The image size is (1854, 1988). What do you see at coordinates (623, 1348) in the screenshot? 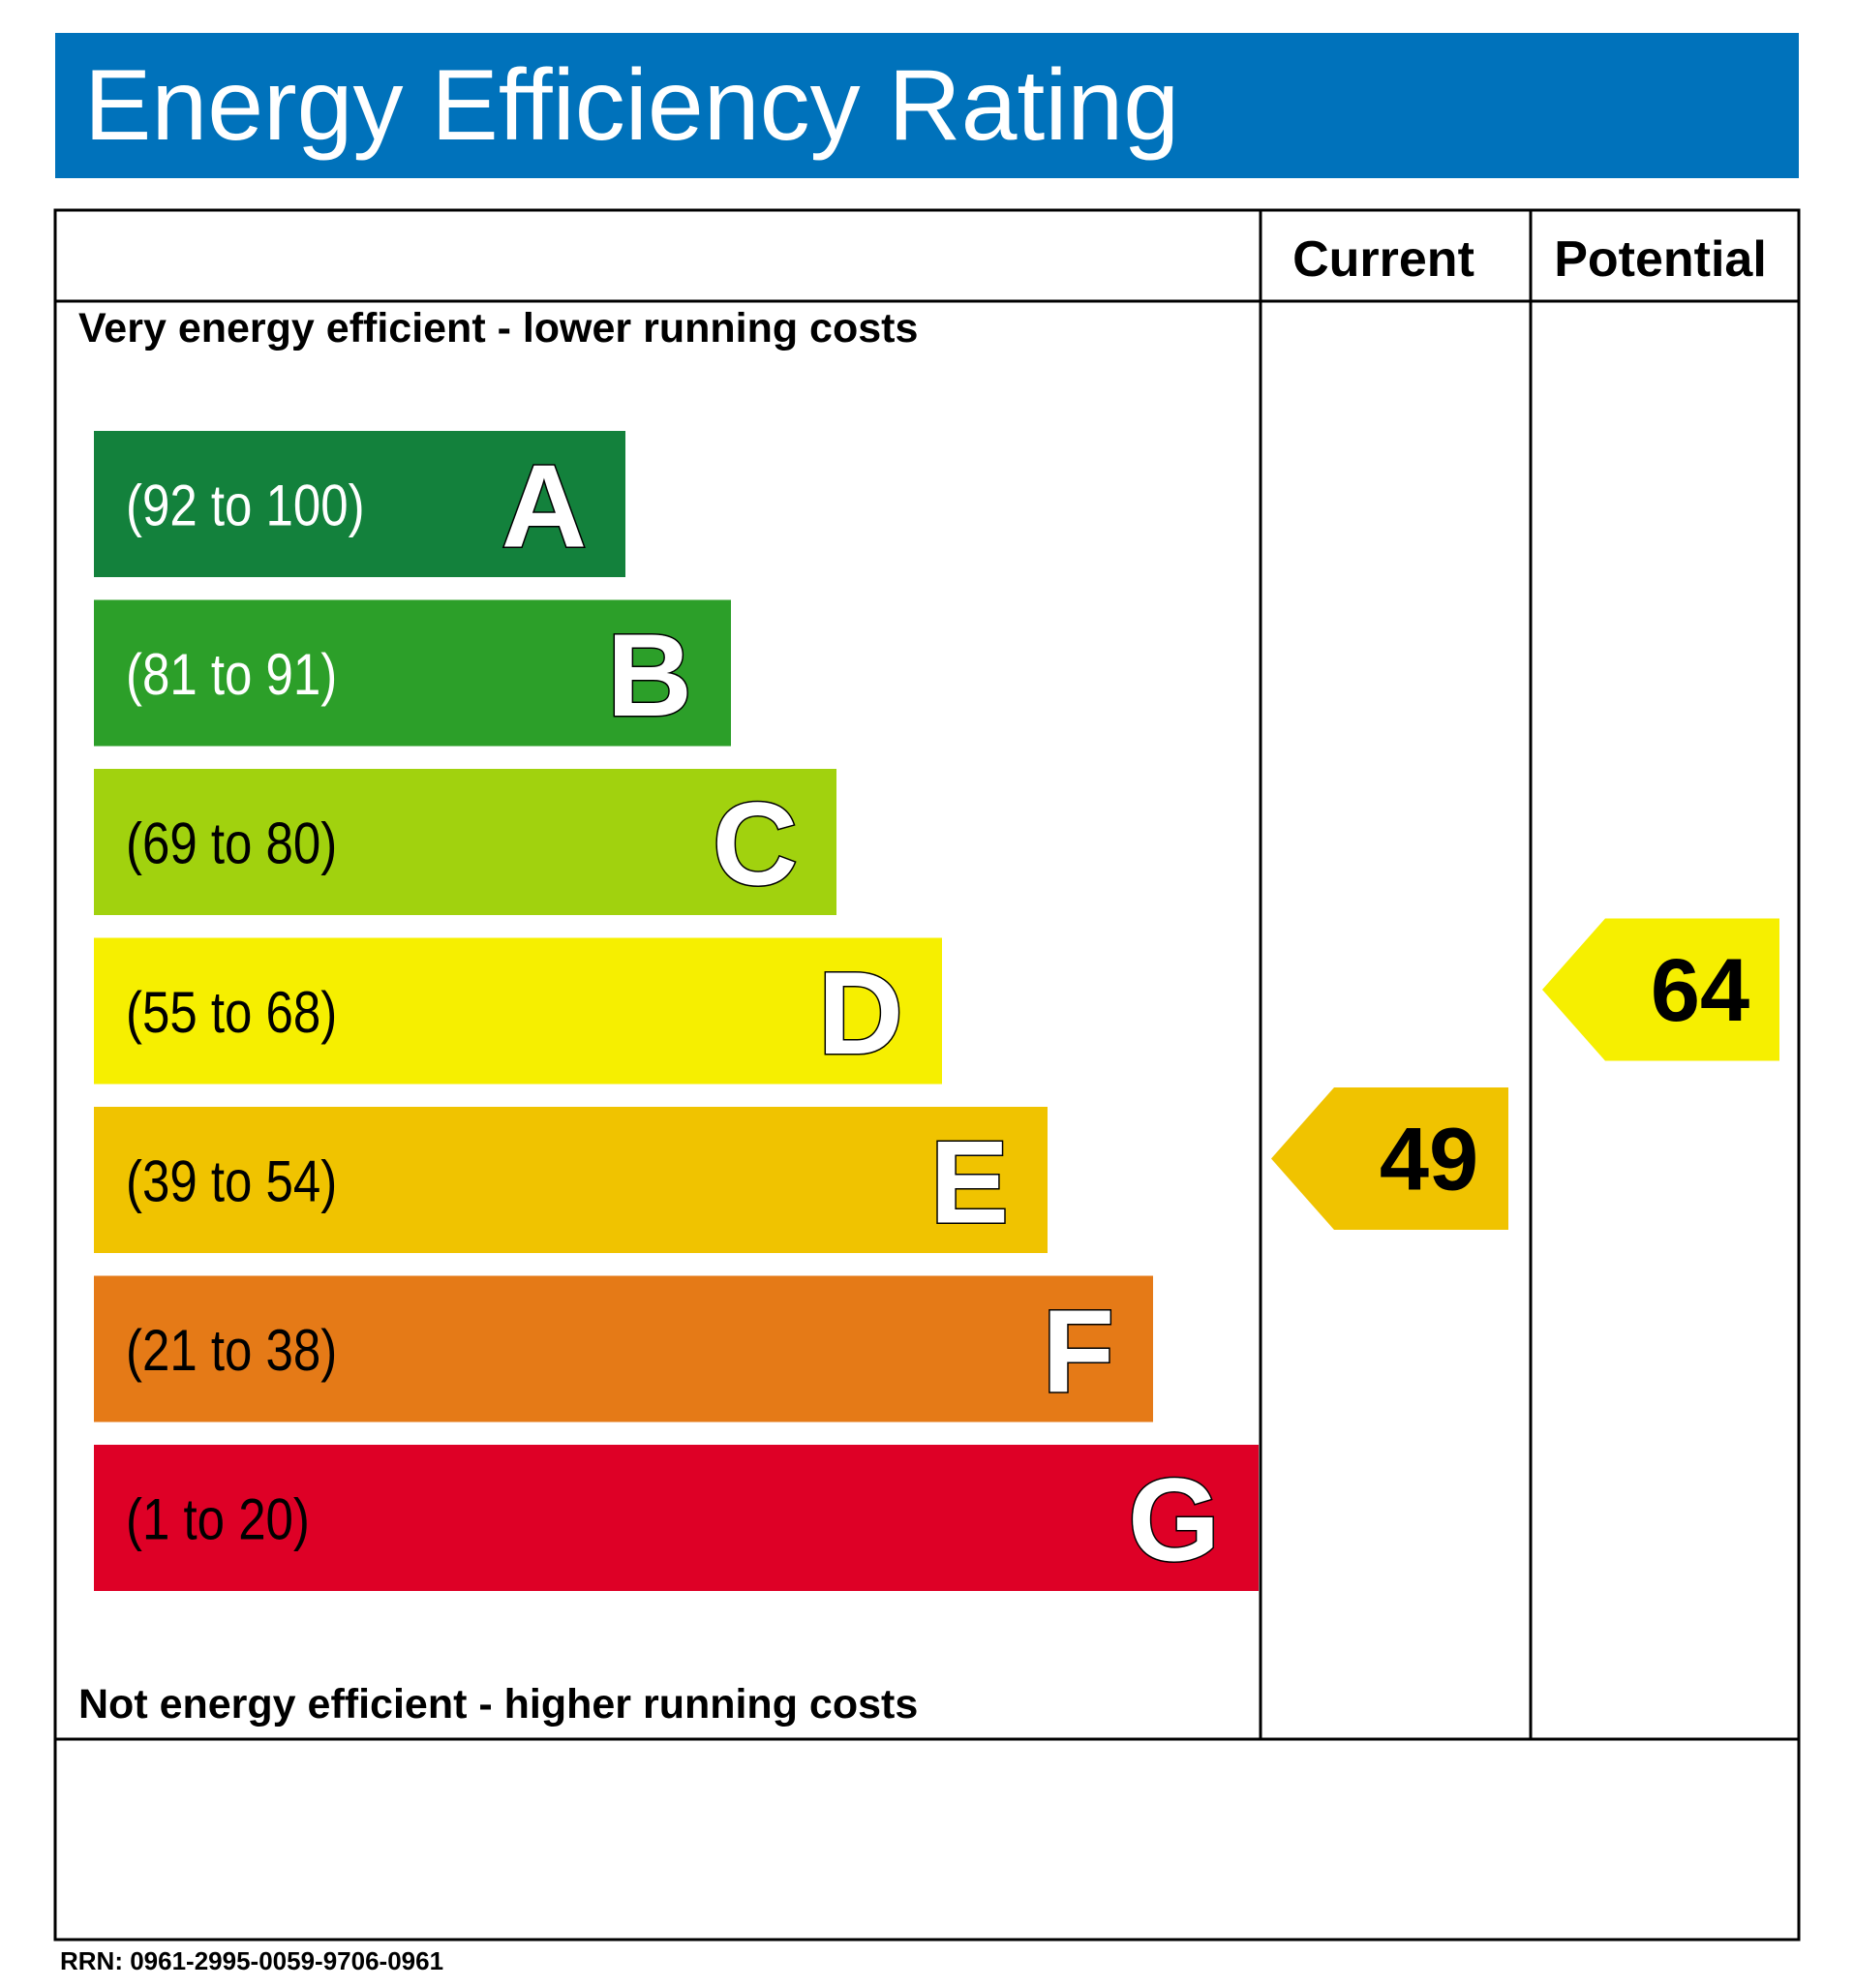
I see `band-bar-f` at bounding box center [623, 1348].